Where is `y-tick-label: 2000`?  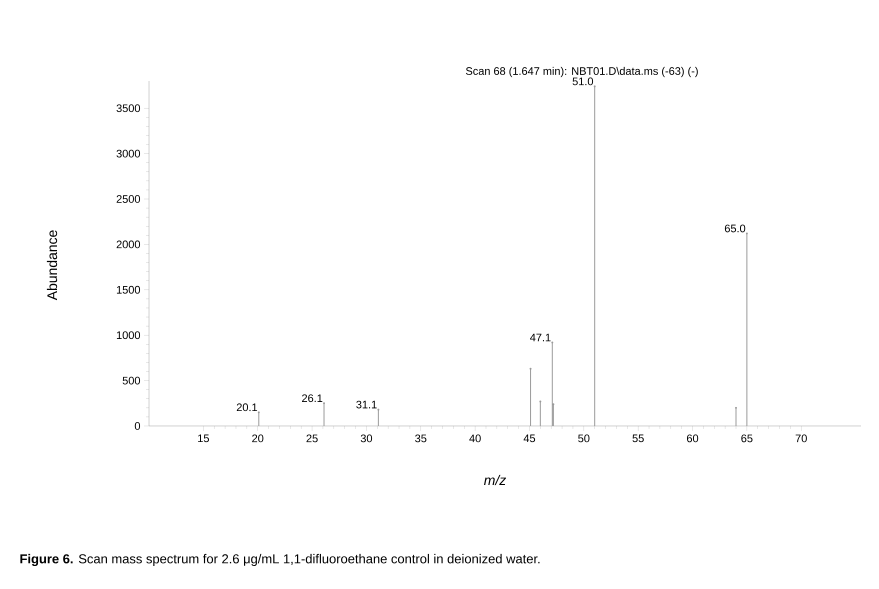 y-tick-label: 2000 is located at coordinates (128, 244).